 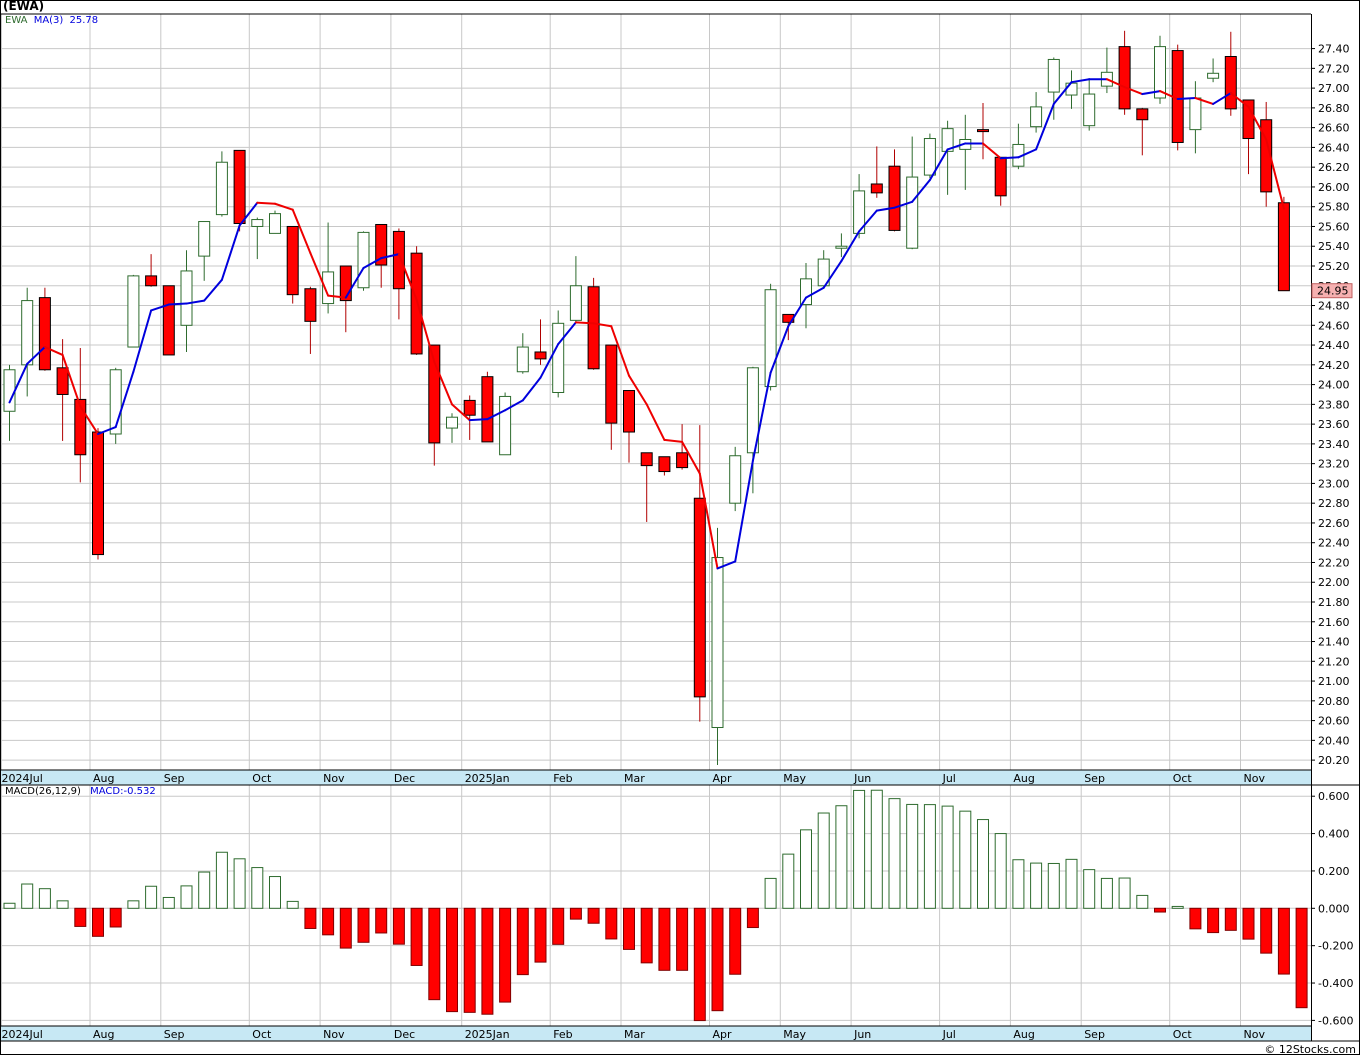 I want to click on macd-xtick-label: Nov, so click(x=1255, y=1034).